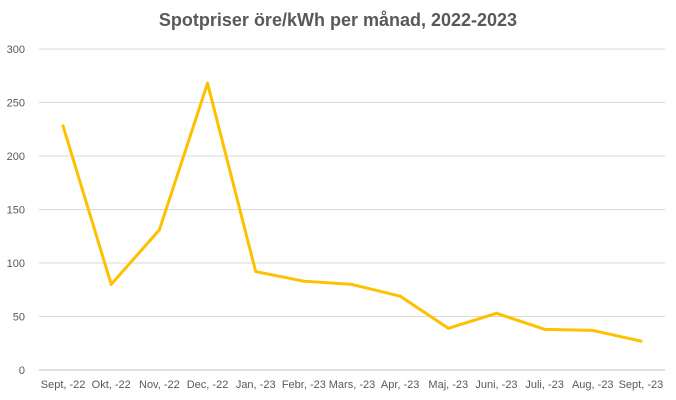  Describe the element at coordinates (16, 104) in the screenshot. I see `y-tick-label: 250` at that location.